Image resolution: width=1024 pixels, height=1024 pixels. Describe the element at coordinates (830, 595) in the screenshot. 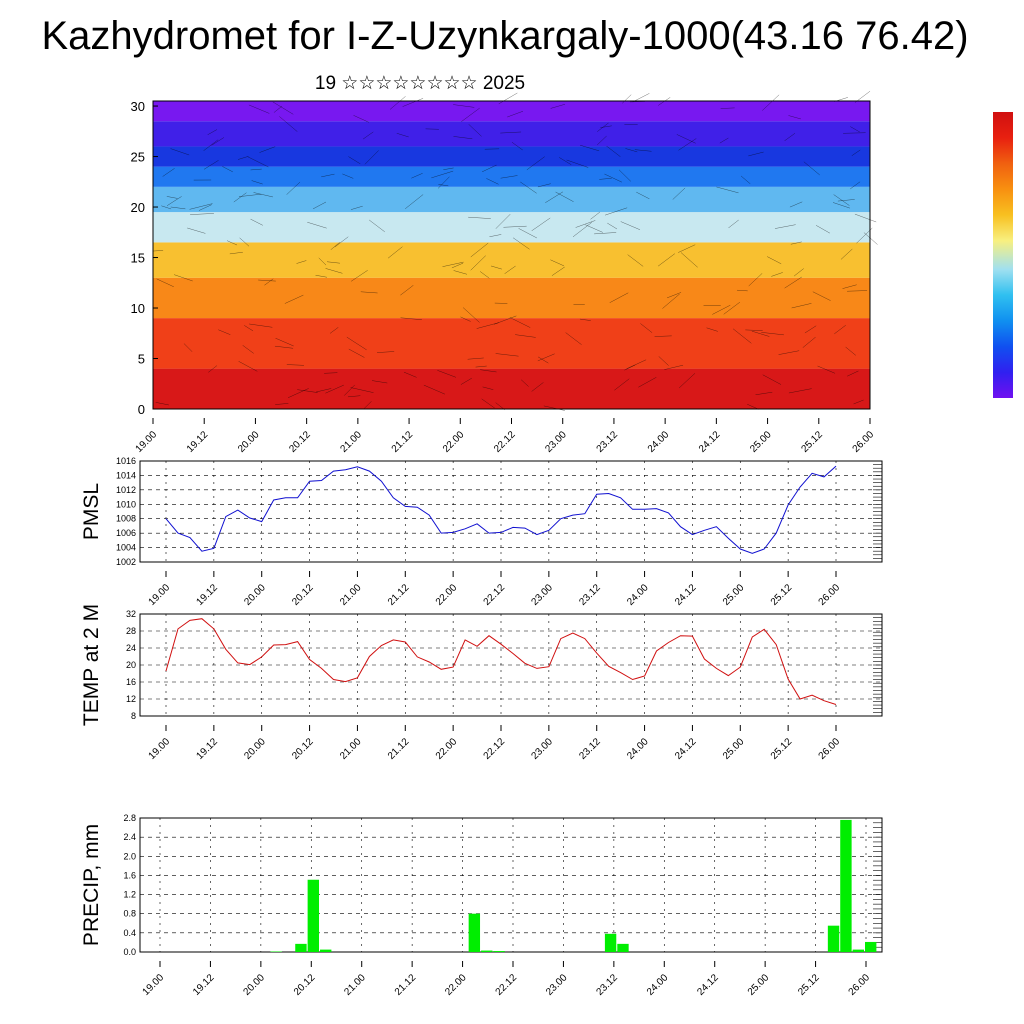

I see `x-tick-label: 26.00` at that location.